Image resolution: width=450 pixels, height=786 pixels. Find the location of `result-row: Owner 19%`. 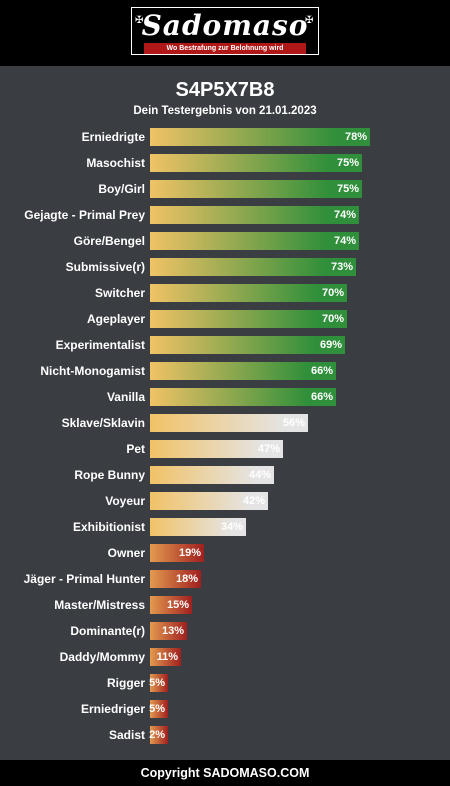

result-row: Owner 19% is located at coordinates (225, 553).